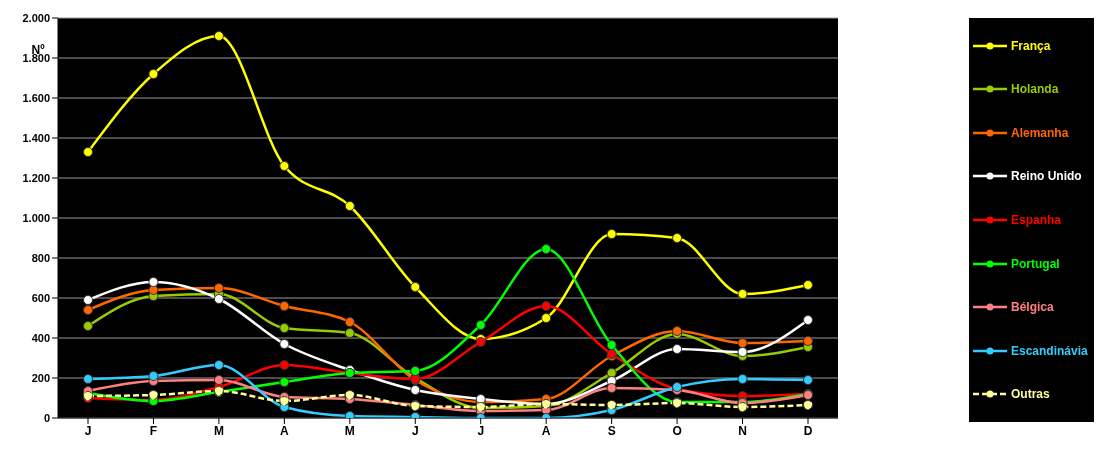  I want to click on legend-label: Outras, so click(1030, 394).